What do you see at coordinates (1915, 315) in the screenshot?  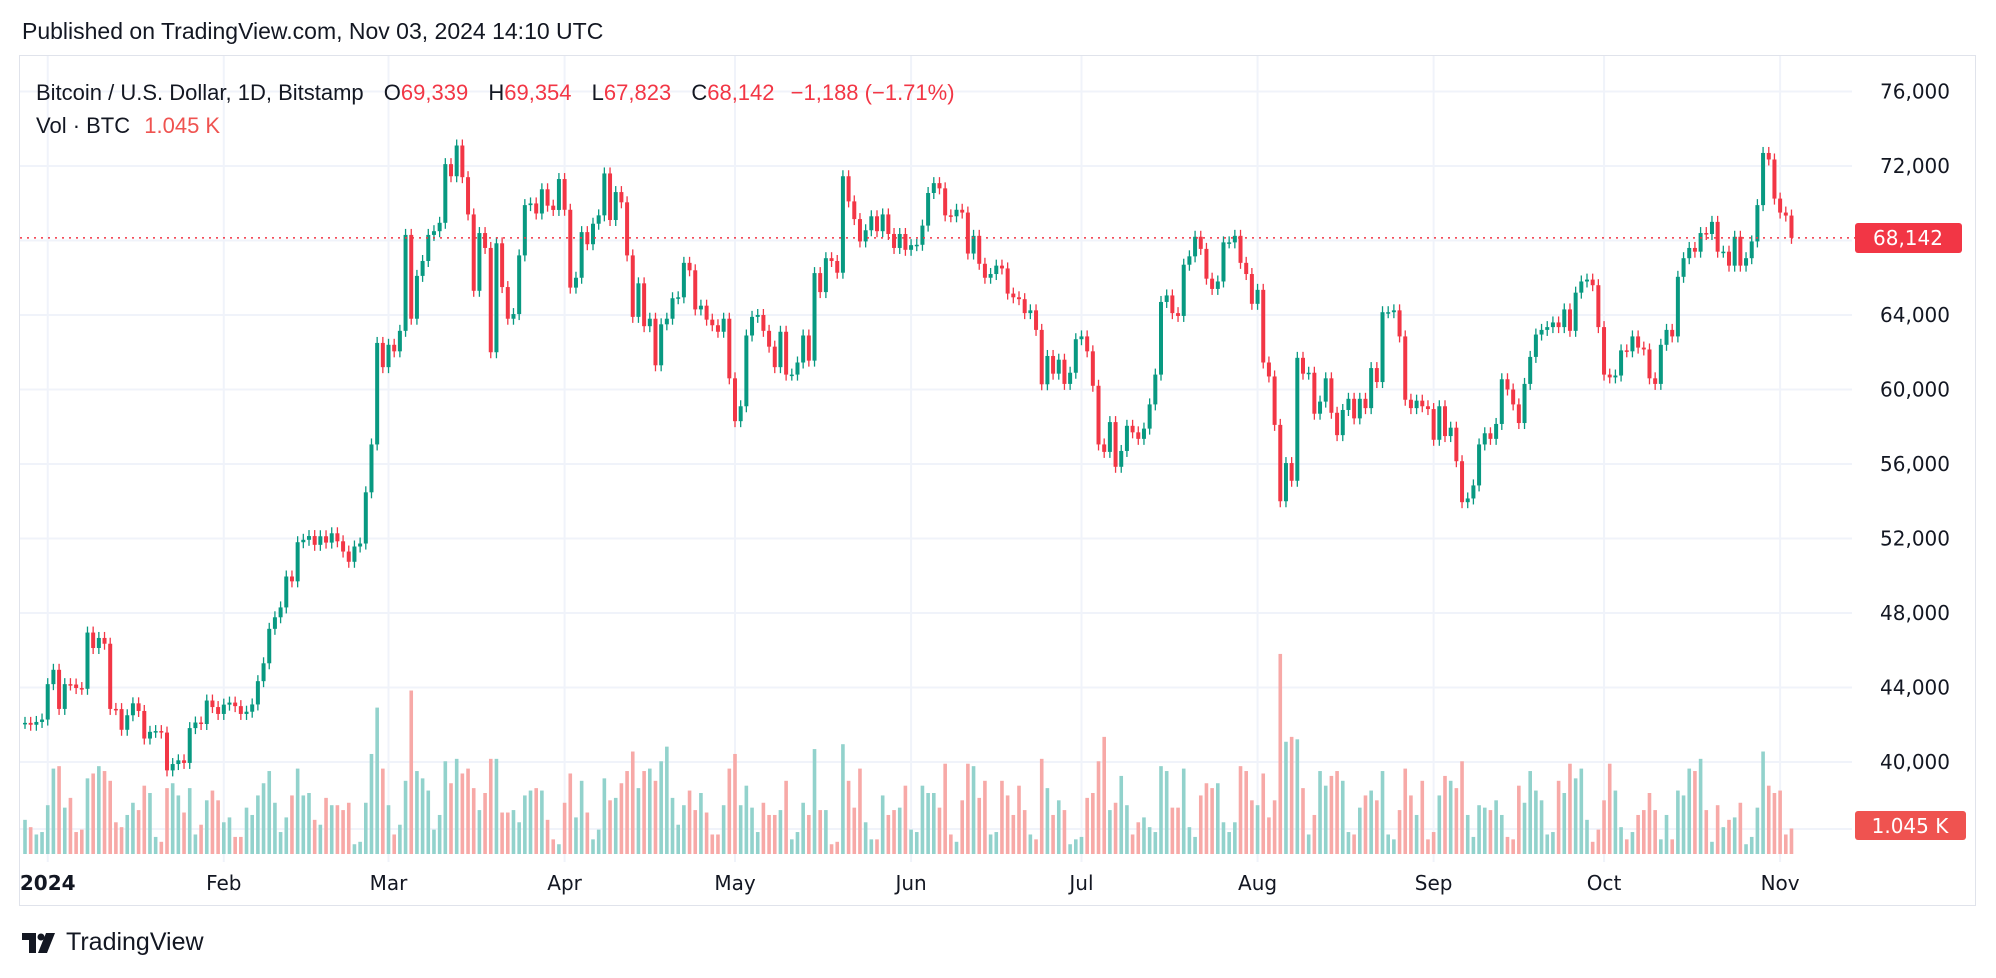 I see `price-tick-label: 64,000` at bounding box center [1915, 315].